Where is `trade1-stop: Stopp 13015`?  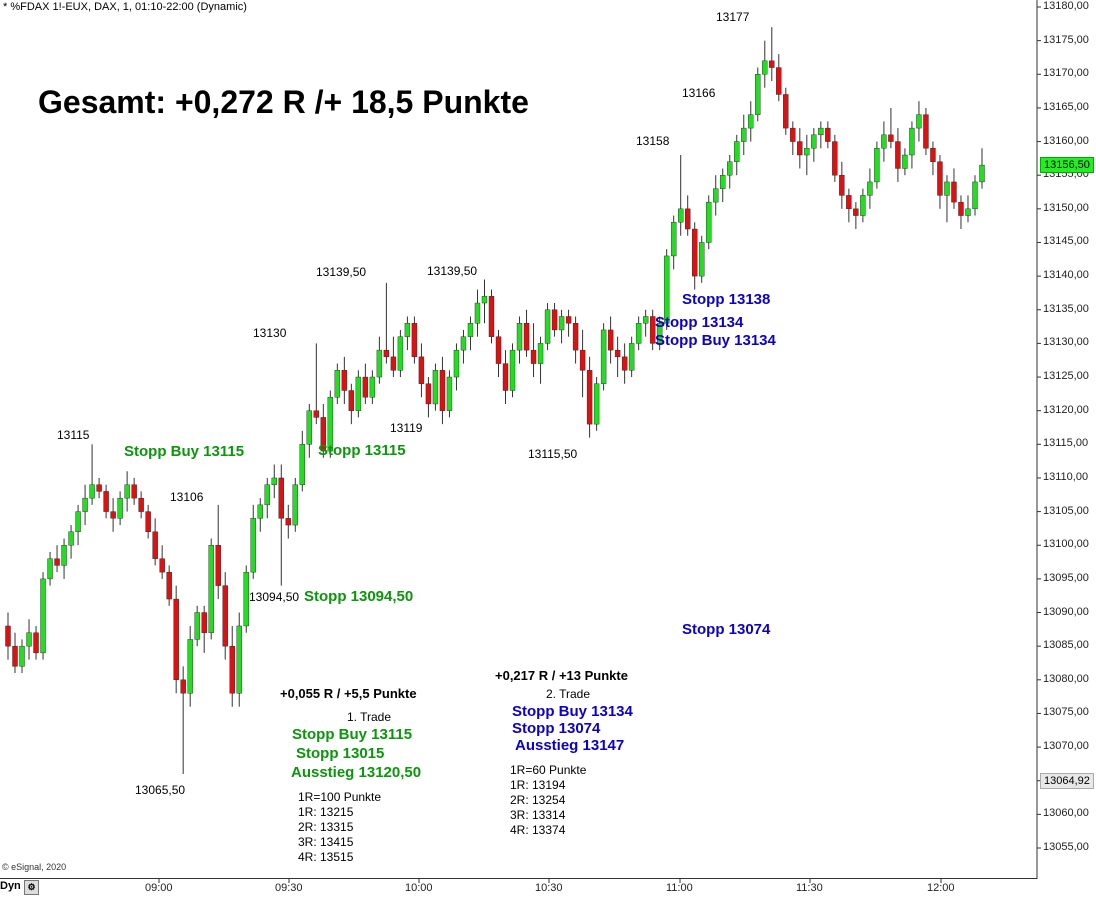
trade1-stop: Stopp 13015 is located at coordinates (340, 753).